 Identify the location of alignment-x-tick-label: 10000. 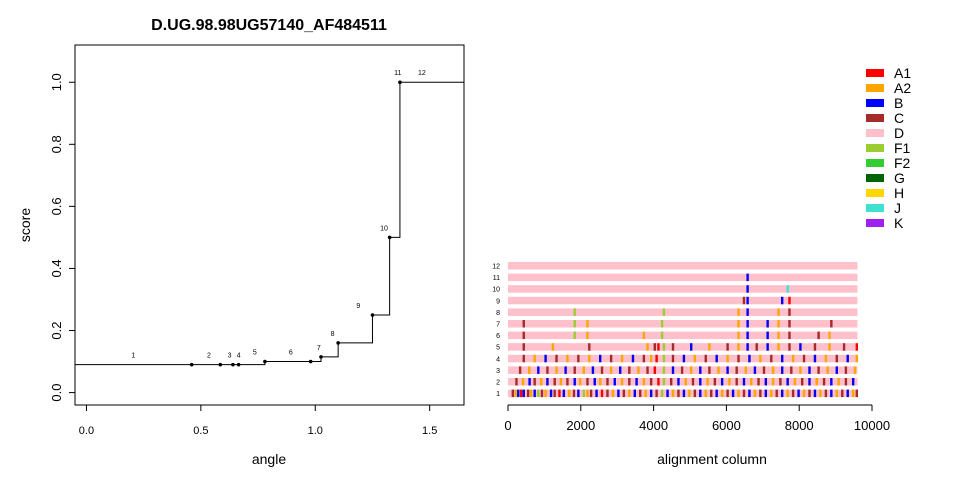
(872, 425).